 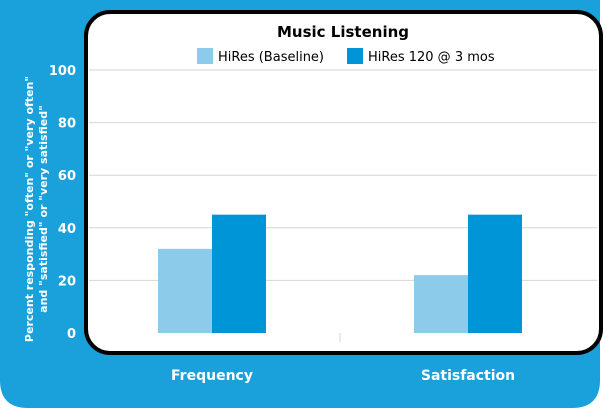 I want to click on x-tick-labels: Frequency Satisfaction, so click(x=343, y=376).